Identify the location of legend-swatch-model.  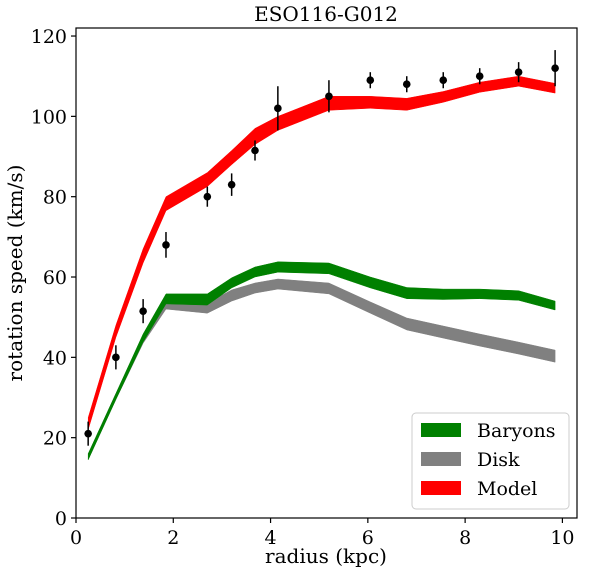
(441, 488).